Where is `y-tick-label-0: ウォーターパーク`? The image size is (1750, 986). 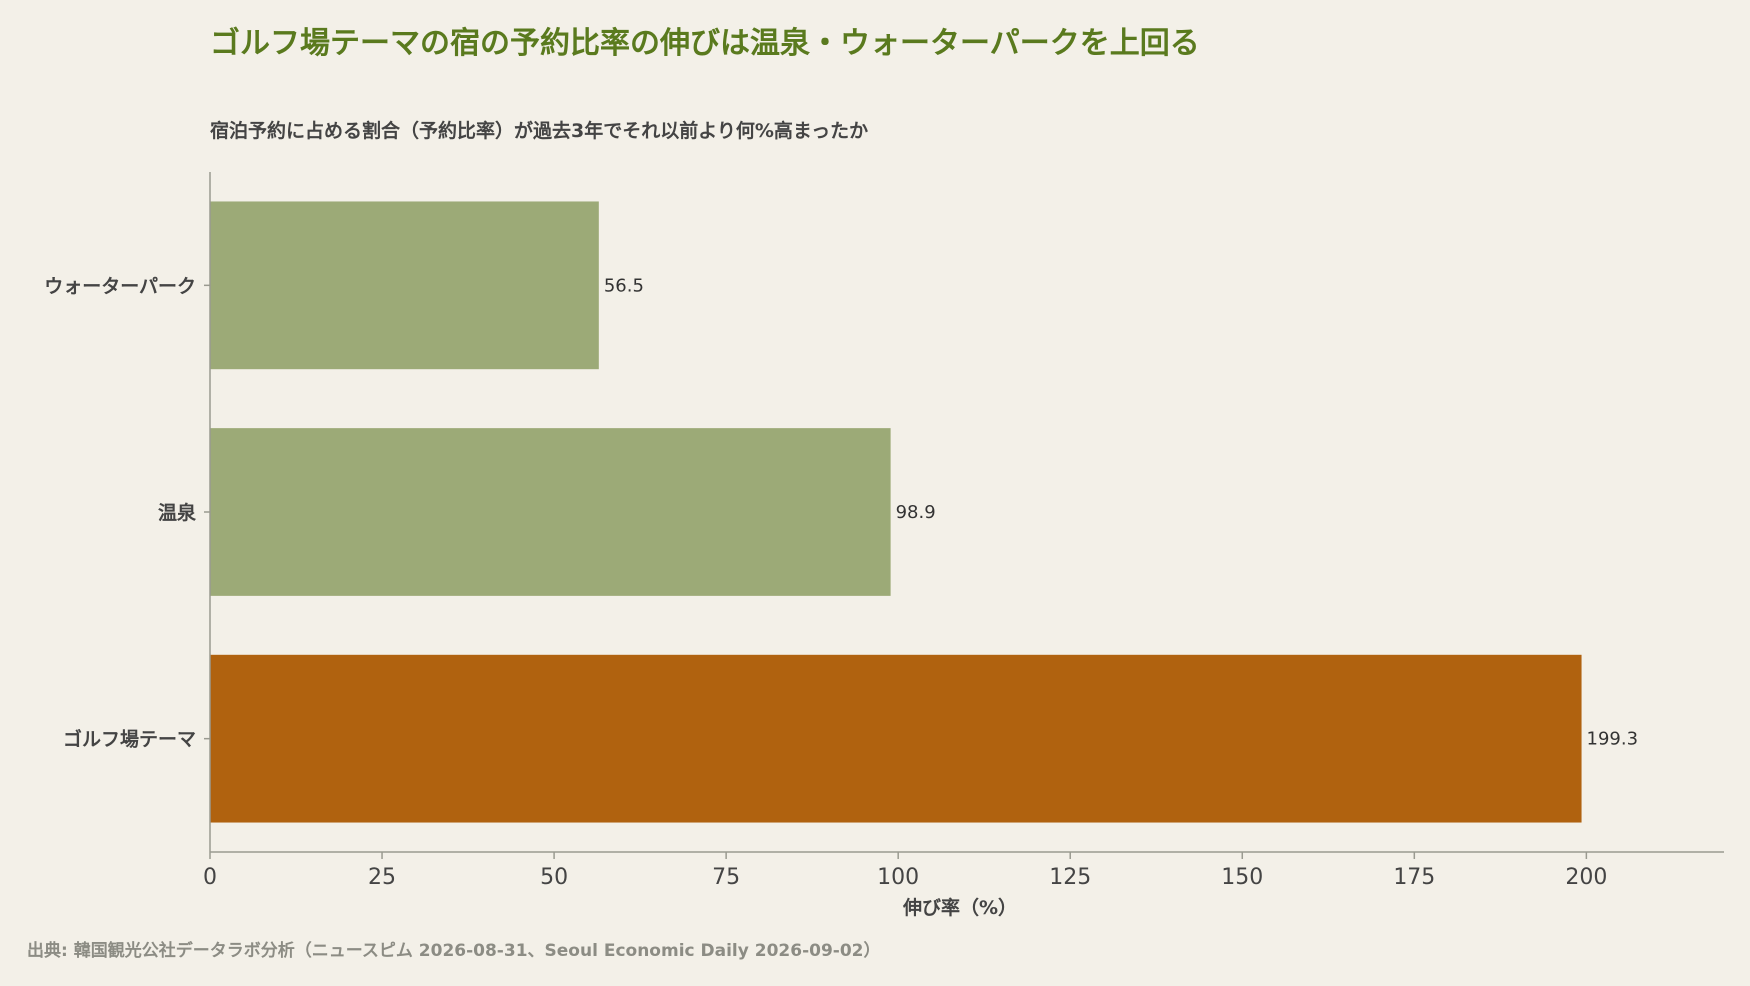 y-tick-label-0: ウォーターパーク is located at coordinates (120, 286).